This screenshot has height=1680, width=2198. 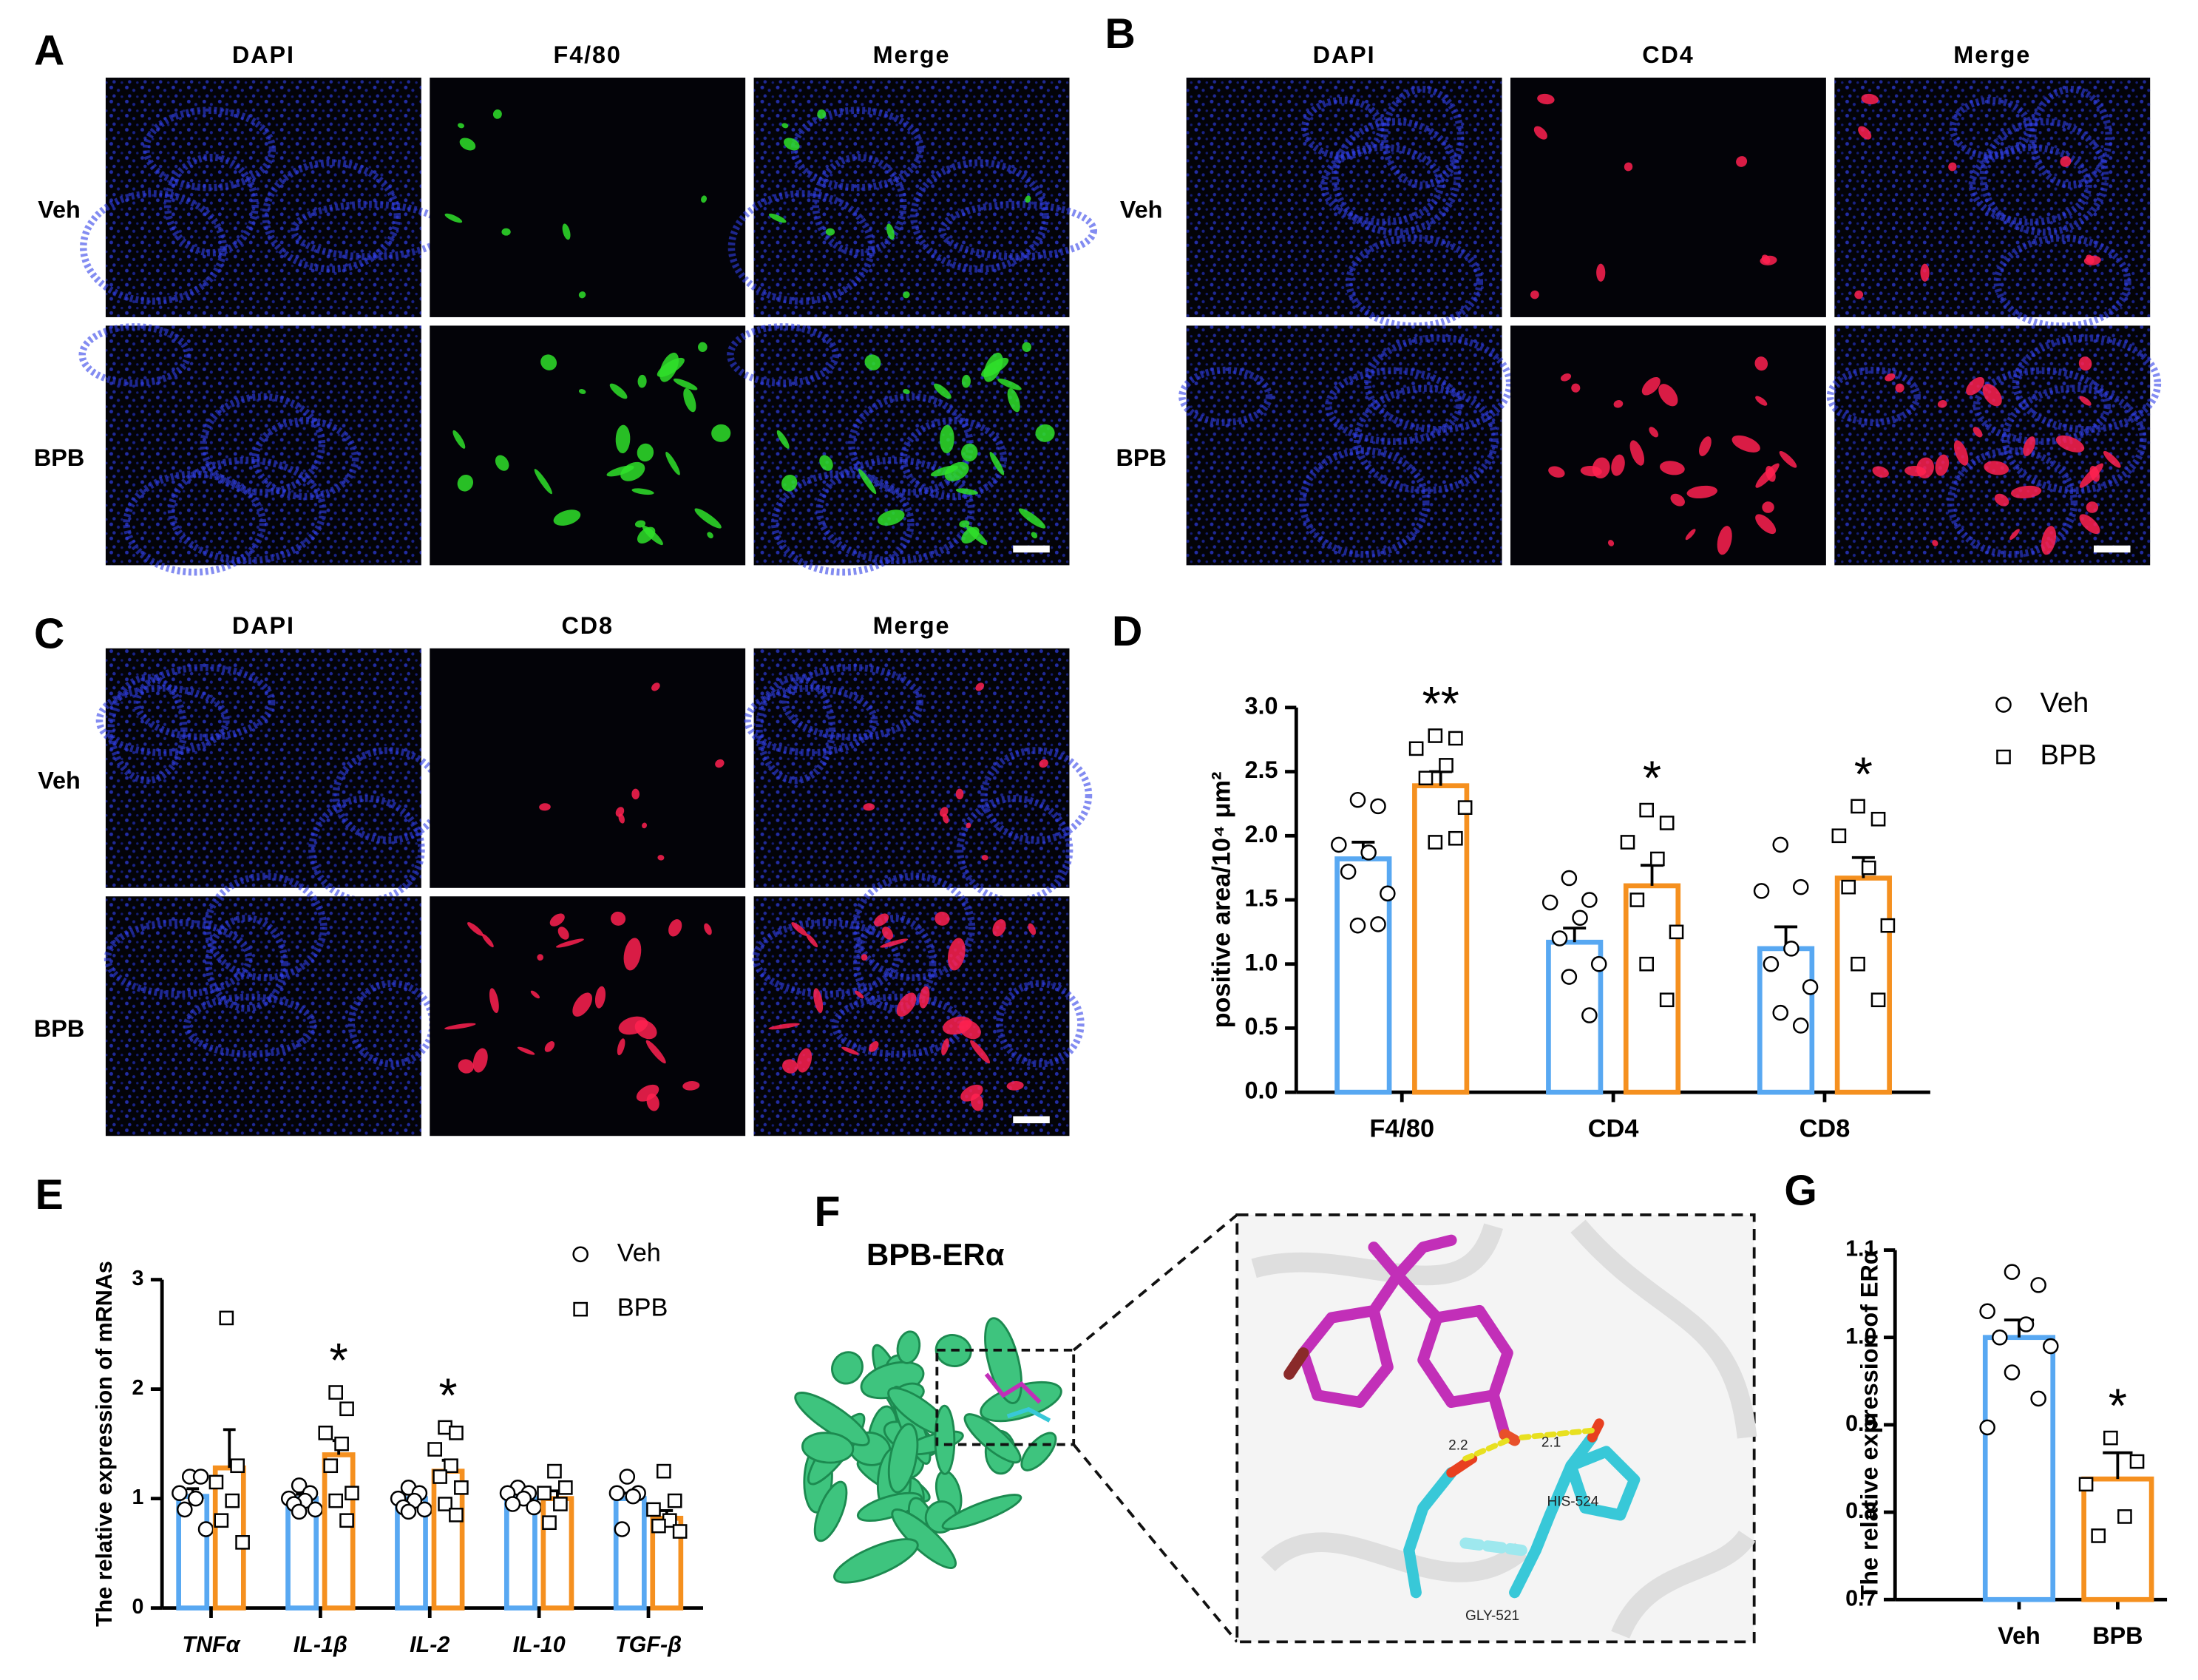 I want to click on zoom-line, so click(x=1155, y=1543).